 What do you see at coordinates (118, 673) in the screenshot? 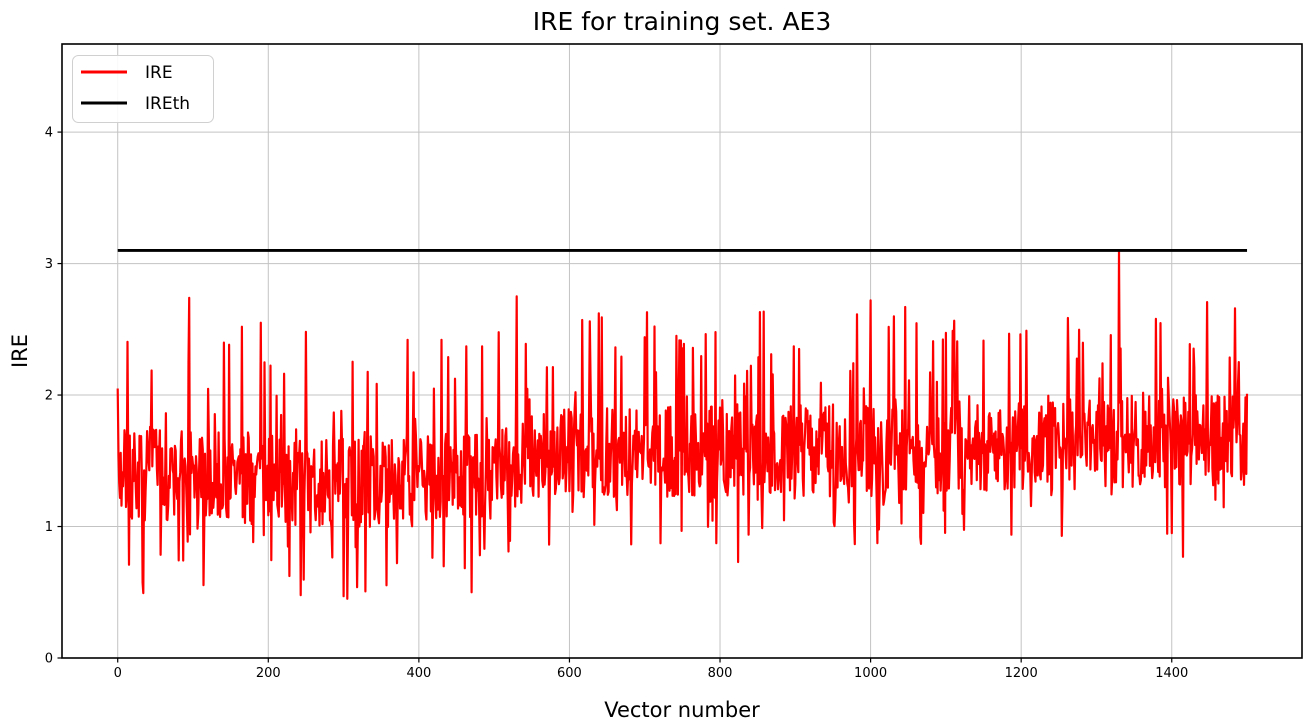
I see `x-tick-label: 0` at bounding box center [118, 673].